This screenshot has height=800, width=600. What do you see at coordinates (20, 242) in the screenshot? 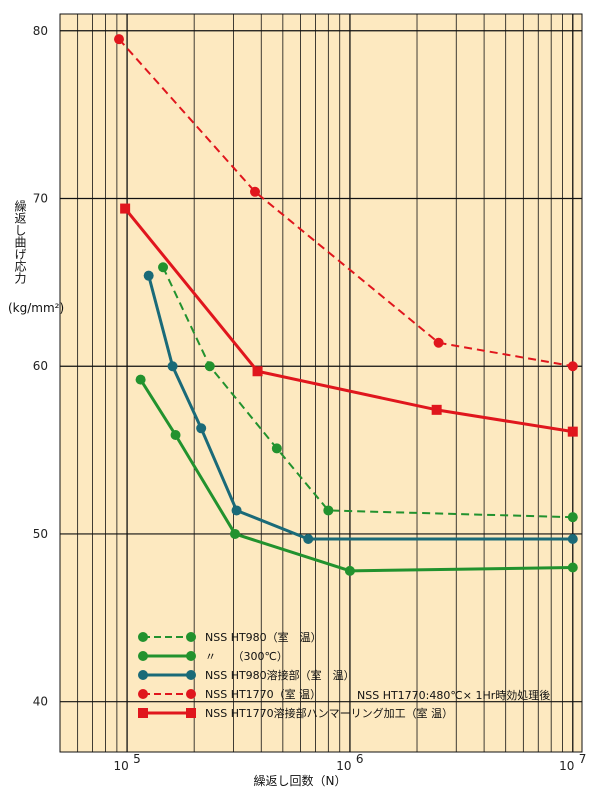
I see `y-axis-label: 繰返し曲げ応力` at bounding box center [20, 242].